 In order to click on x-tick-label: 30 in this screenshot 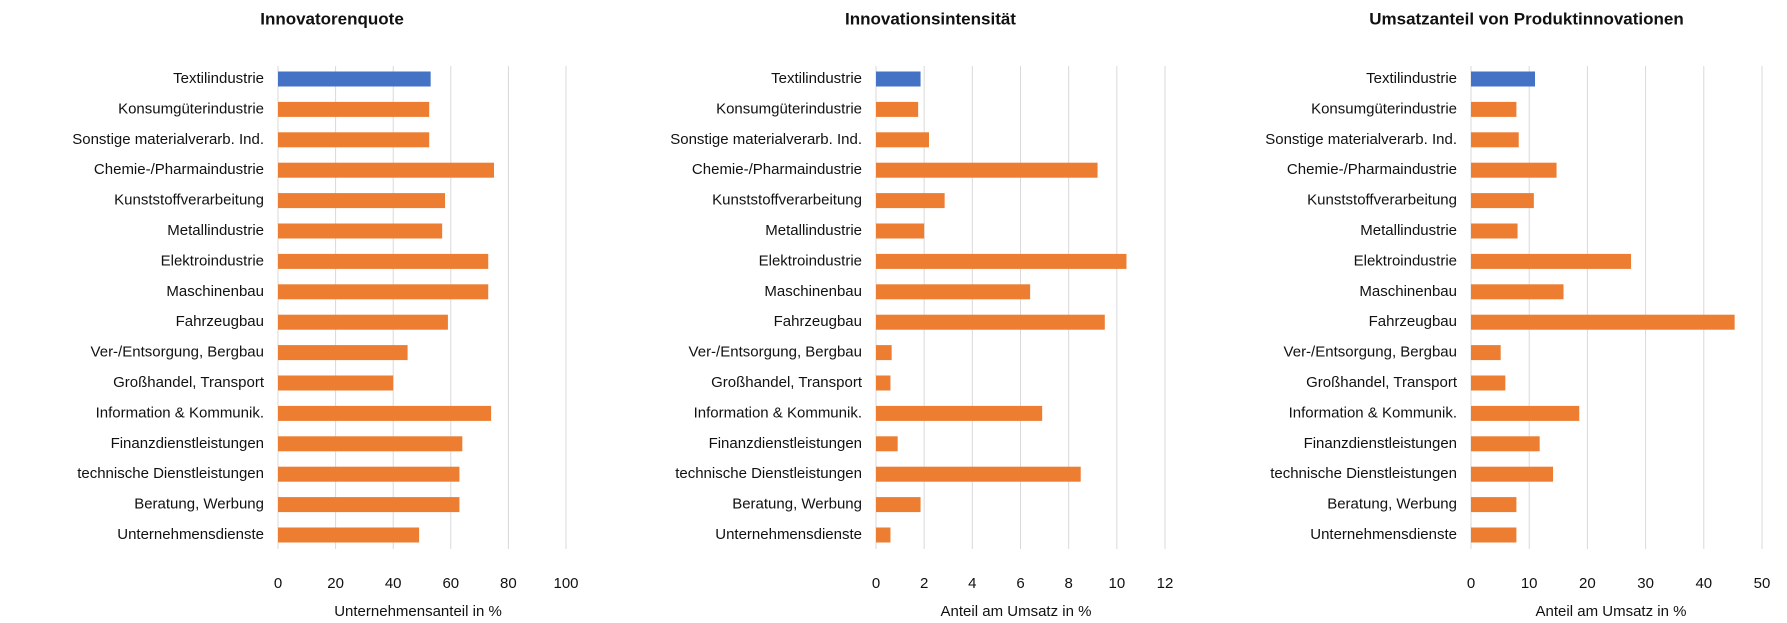, I will do `click(1645, 583)`.